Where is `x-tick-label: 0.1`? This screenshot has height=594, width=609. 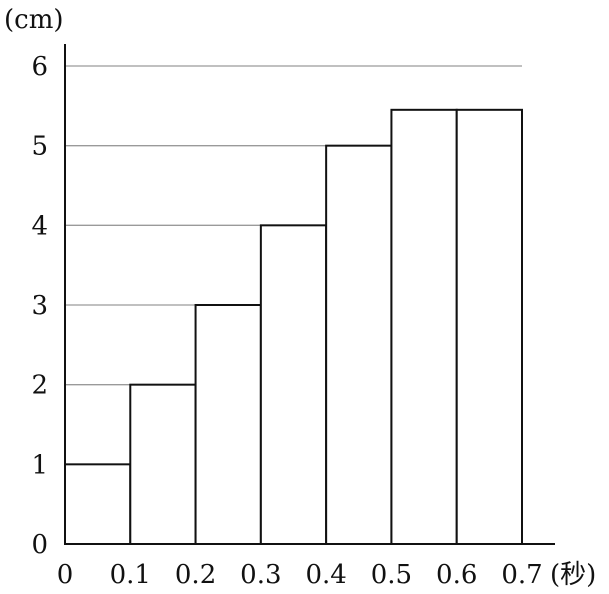 x-tick-label: 0.1 is located at coordinates (130, 575).